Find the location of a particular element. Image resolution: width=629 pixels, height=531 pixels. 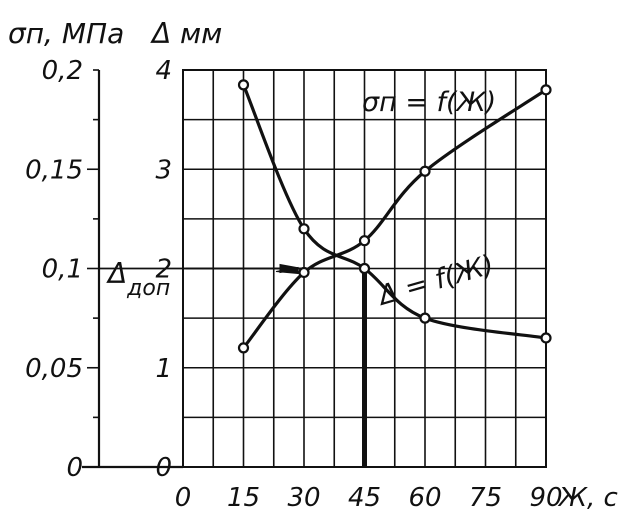

sigma-tick-label: 0 is located at coordinates (74, 468).